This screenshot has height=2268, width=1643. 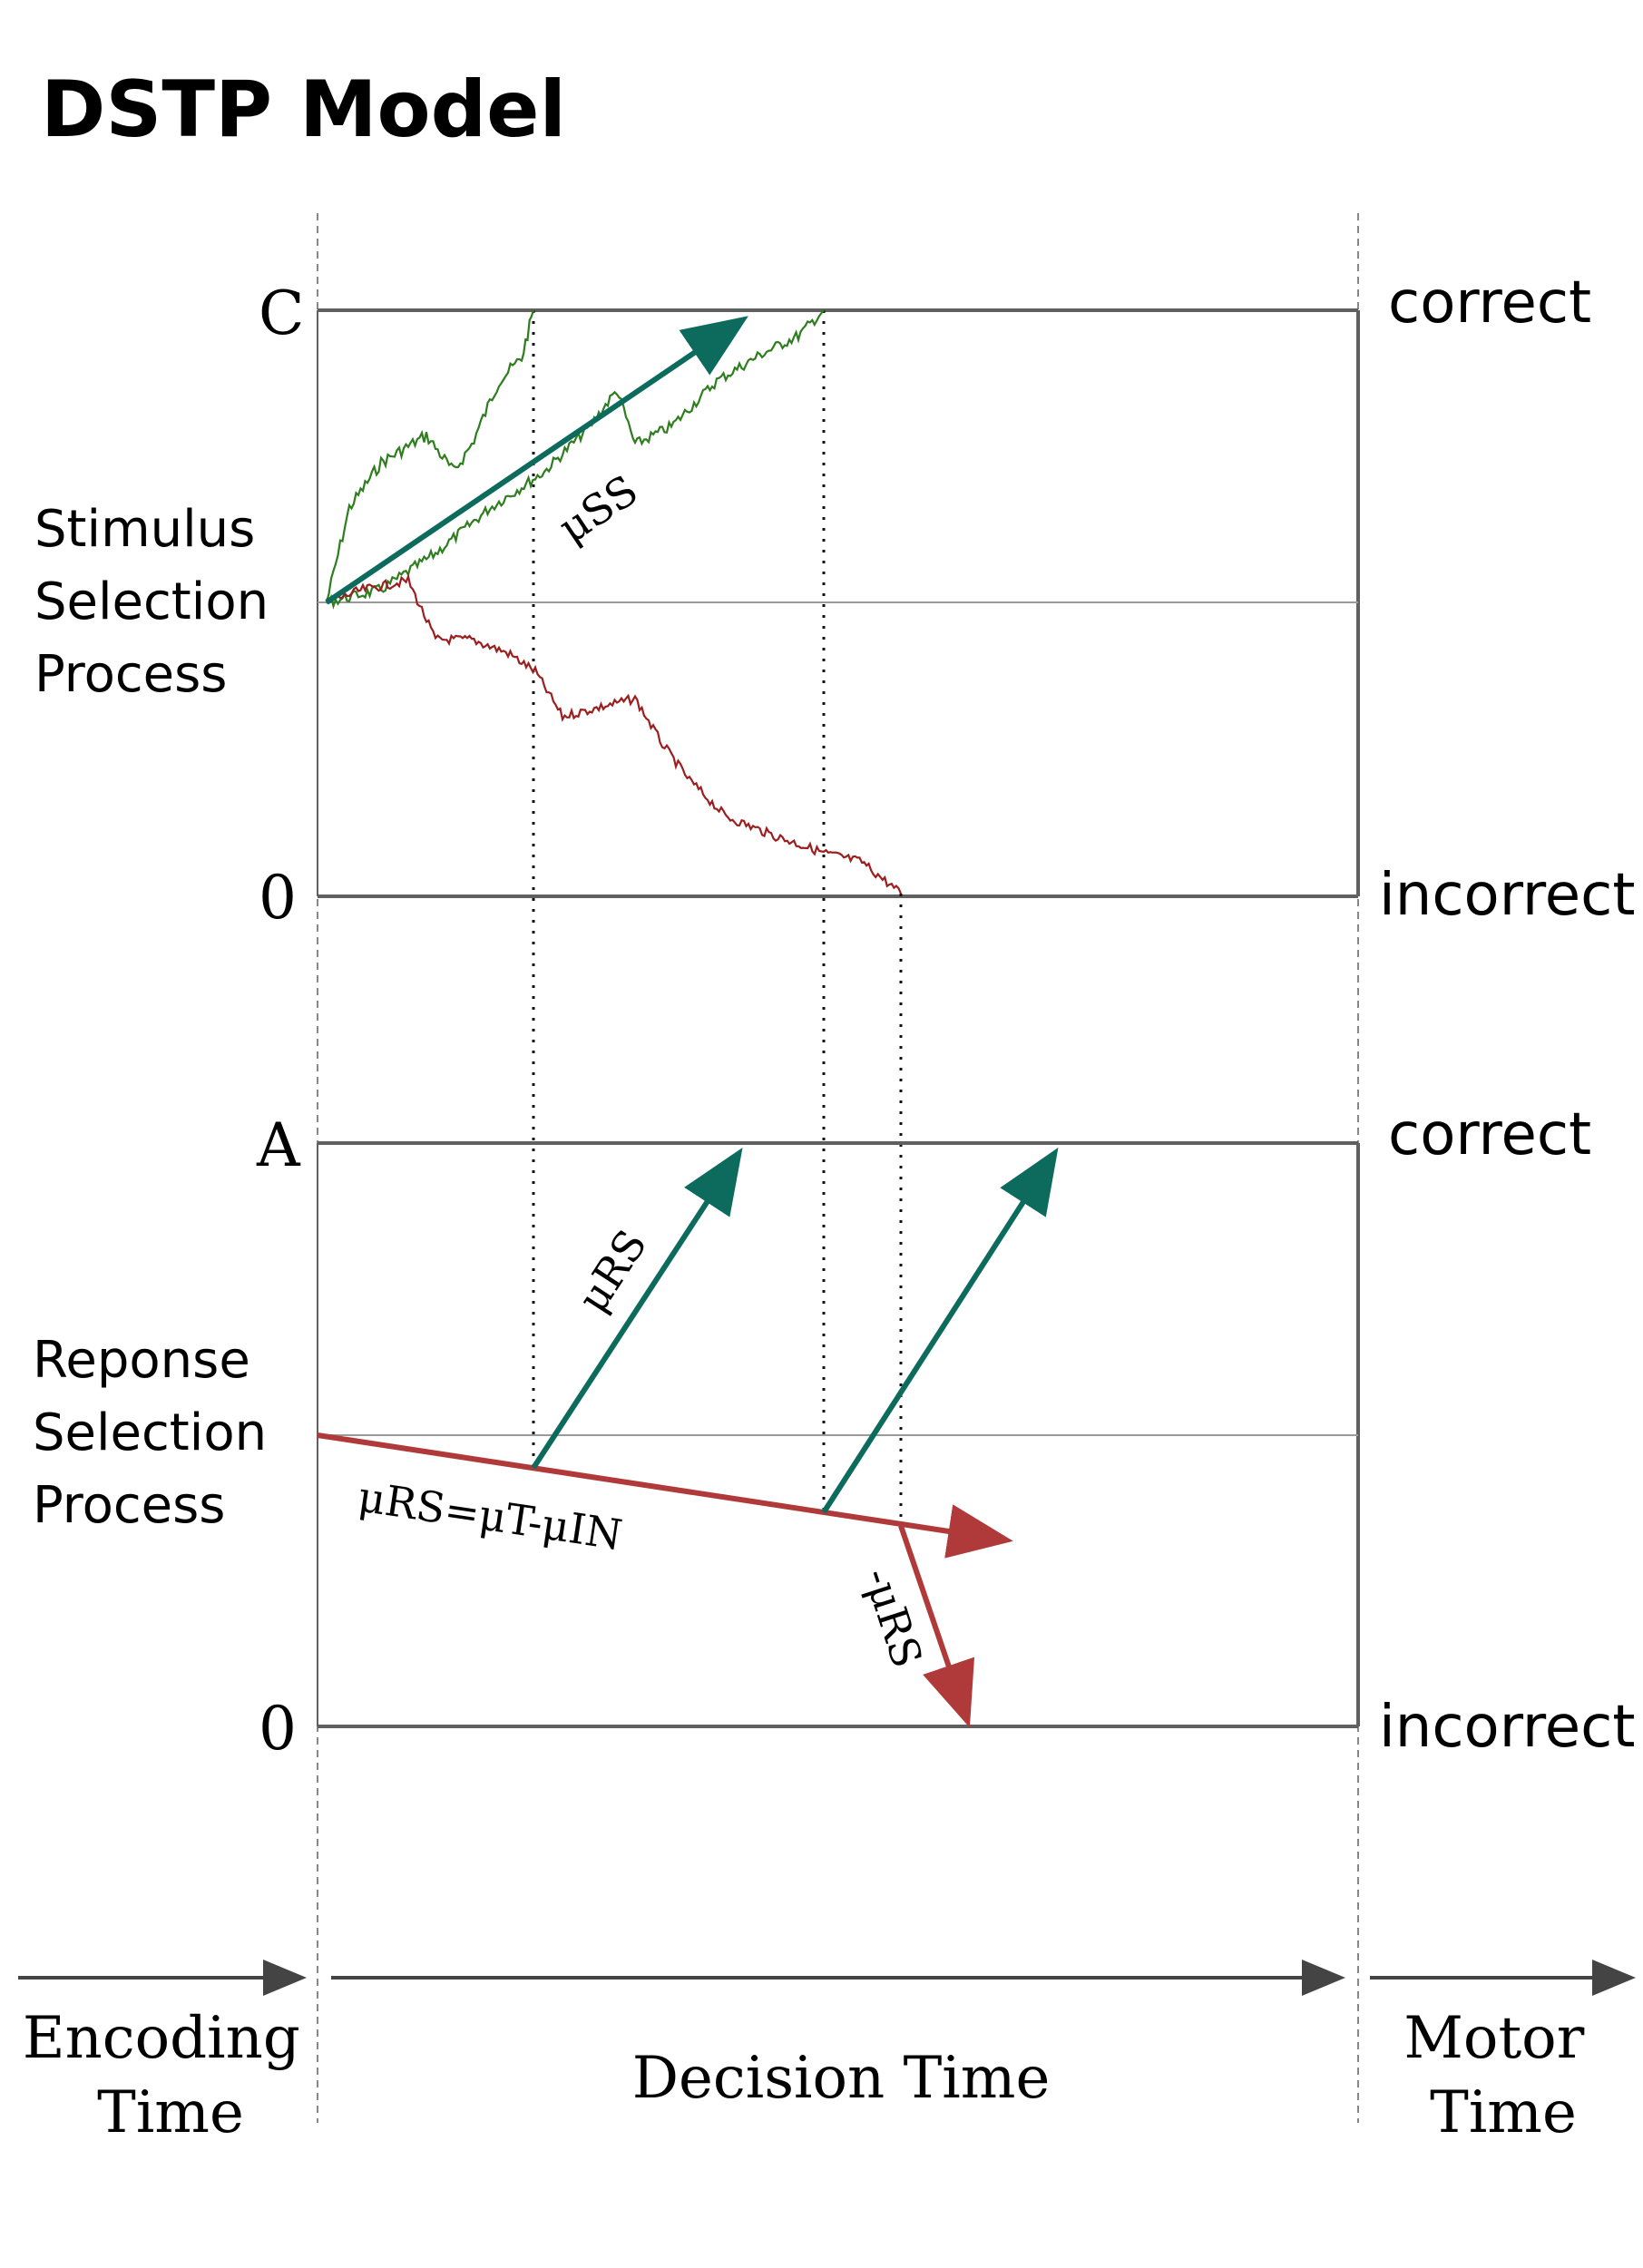 What do you see at coordinates (278, 1729) in the screenshot?
I see `response-lower-bound-label: 0` at bounding box center [278, 1729].